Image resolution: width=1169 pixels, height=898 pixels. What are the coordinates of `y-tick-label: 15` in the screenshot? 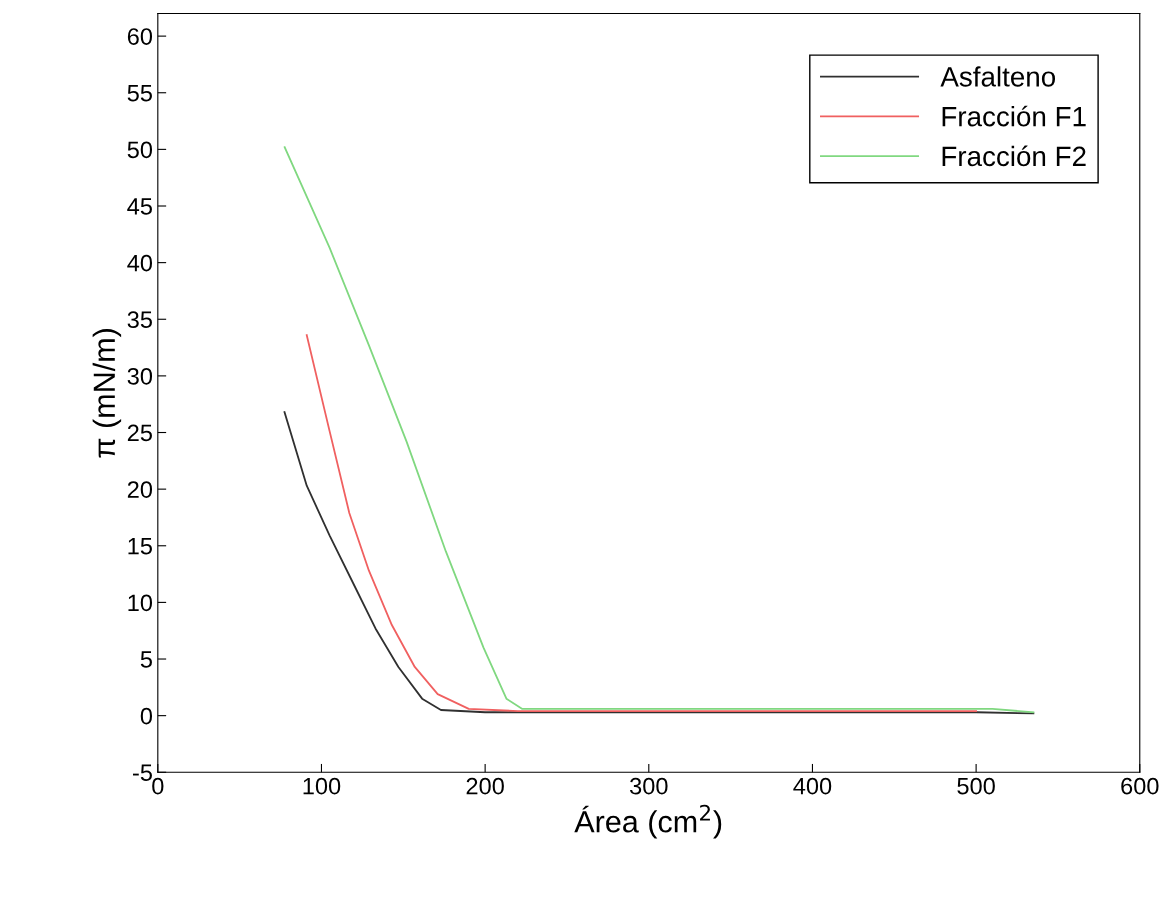 It's located at (140, 546).